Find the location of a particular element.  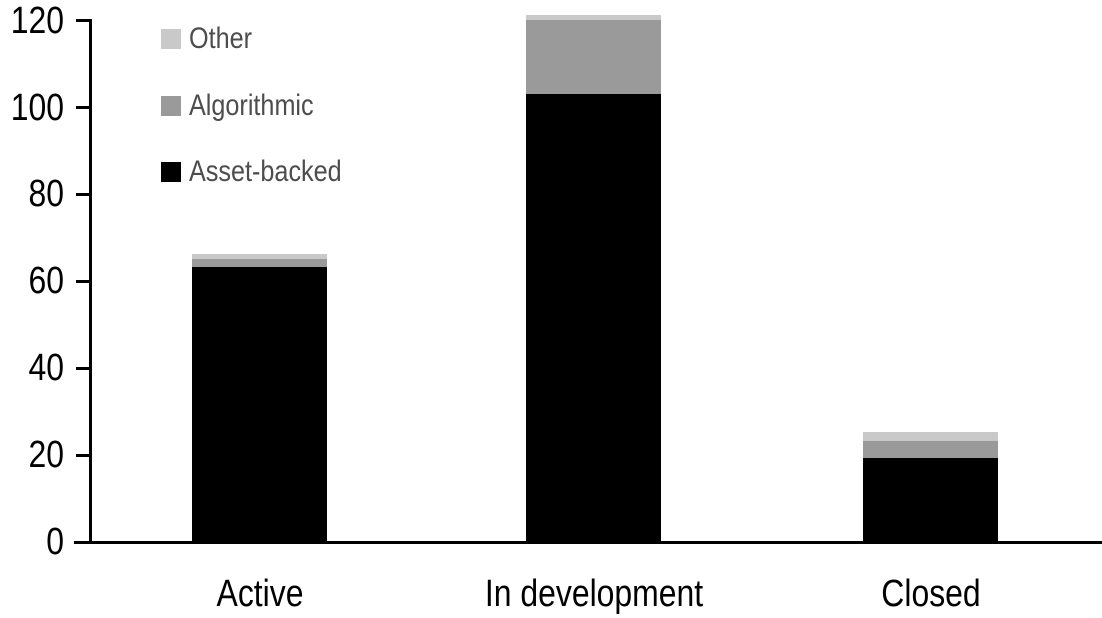

bar-segment-closed-asset-backed is located at coordinates (930, 499).